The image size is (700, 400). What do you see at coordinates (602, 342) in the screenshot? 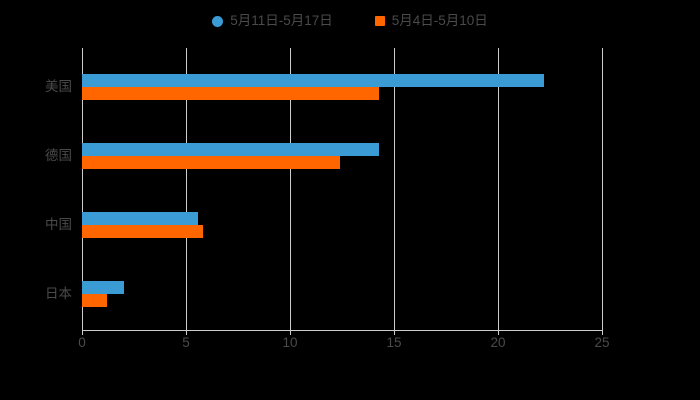
I see `x-tick-label: 25` at bounding box center [602, 342].